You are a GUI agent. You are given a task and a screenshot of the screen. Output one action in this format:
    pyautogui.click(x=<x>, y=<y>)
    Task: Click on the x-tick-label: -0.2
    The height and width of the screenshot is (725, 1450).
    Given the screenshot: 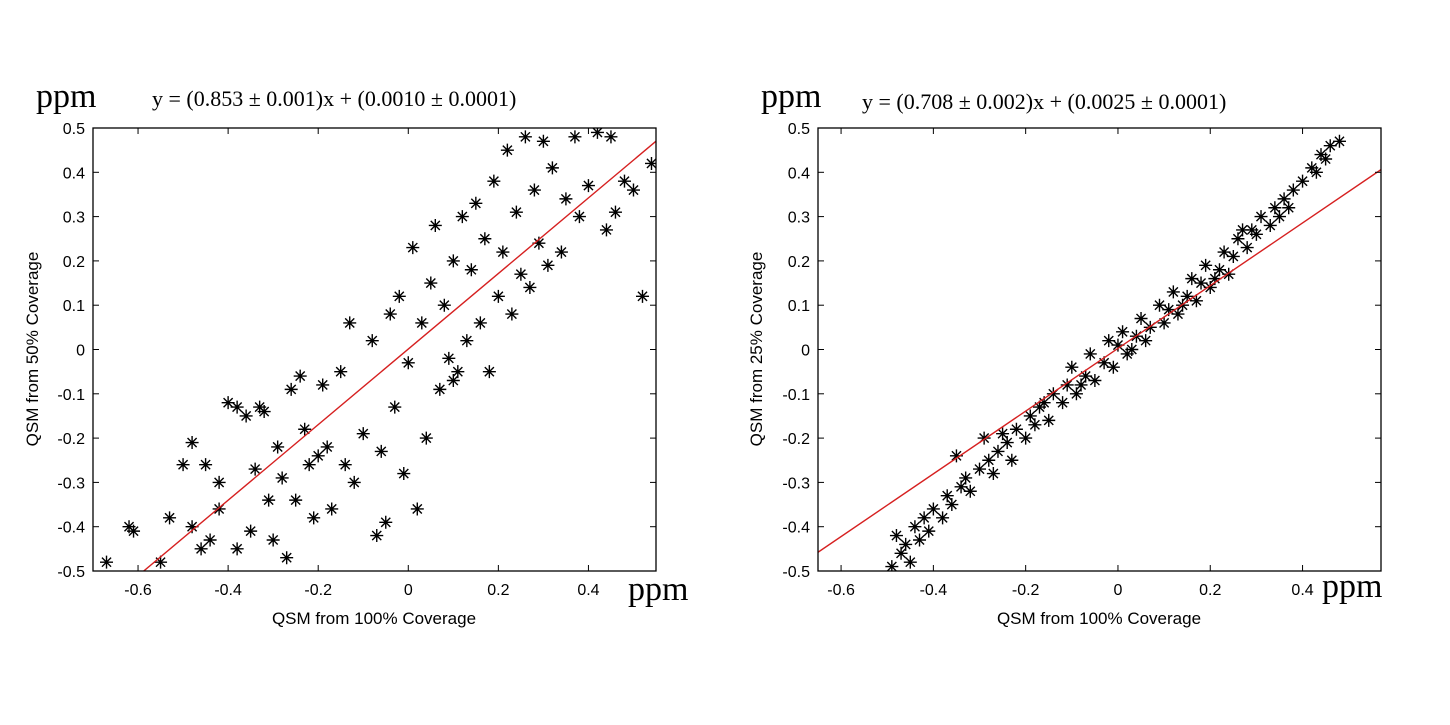 What is the action you would take?
    pyautogui.click(x=318, y=590)
    